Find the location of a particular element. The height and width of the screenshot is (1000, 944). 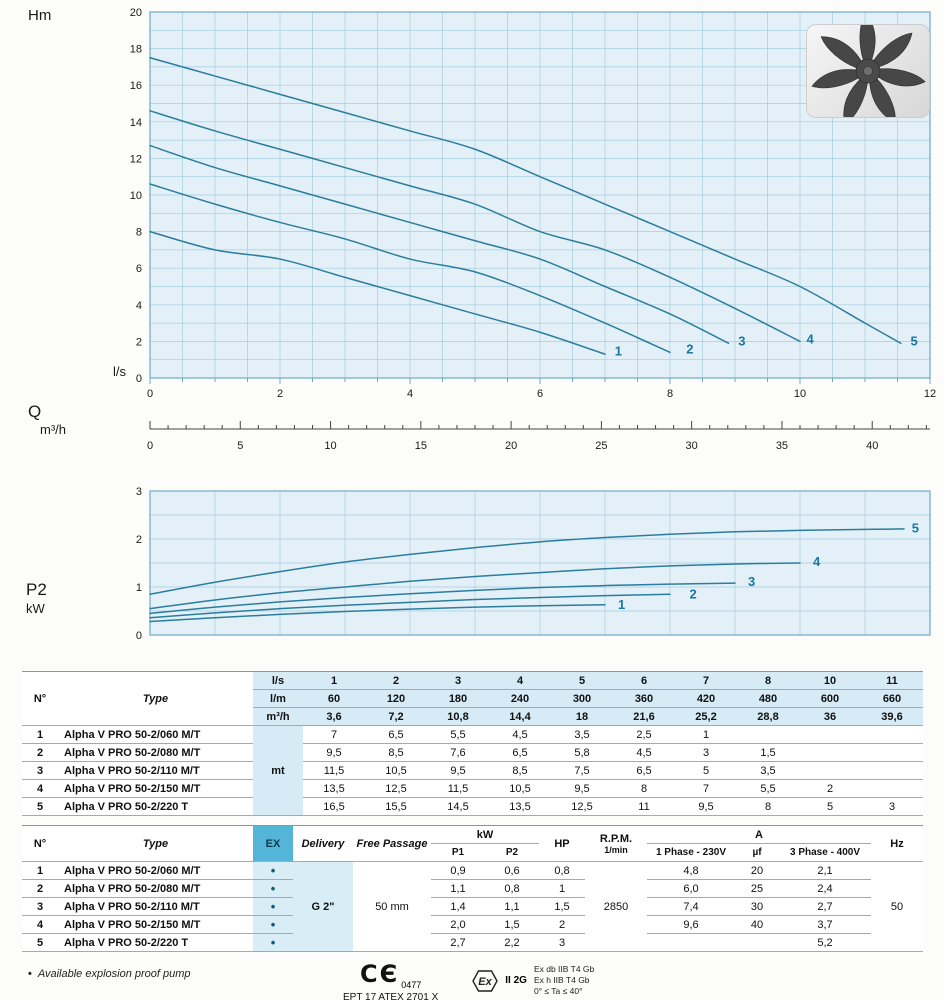

flow-value-header: 8 is located at coordinates (768, 680).